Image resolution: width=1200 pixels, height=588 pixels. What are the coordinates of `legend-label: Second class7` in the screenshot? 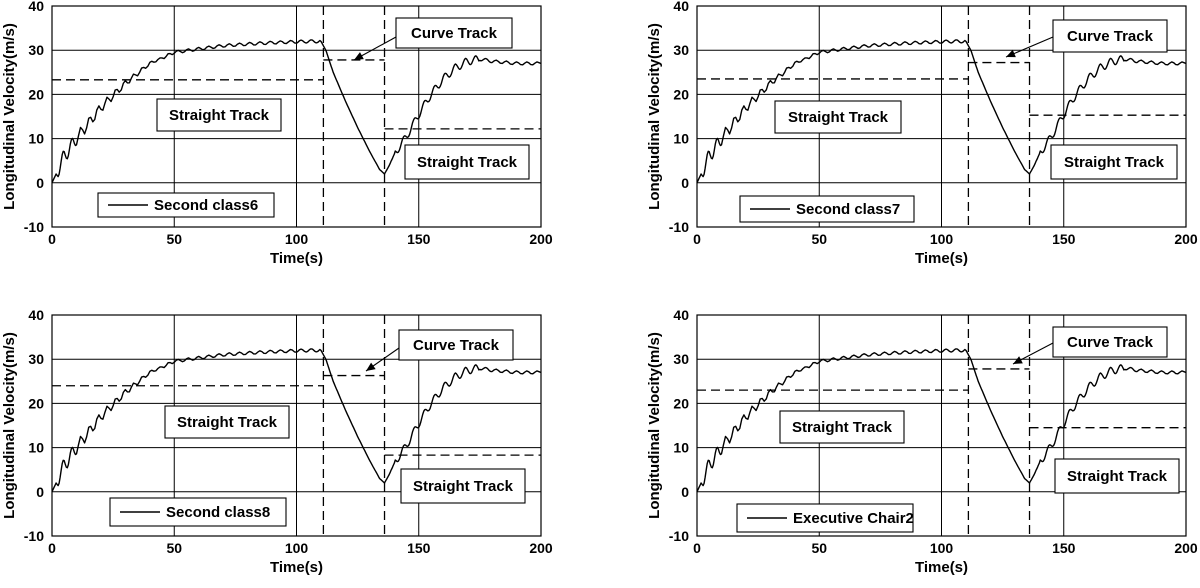 It's located at (848, 209).